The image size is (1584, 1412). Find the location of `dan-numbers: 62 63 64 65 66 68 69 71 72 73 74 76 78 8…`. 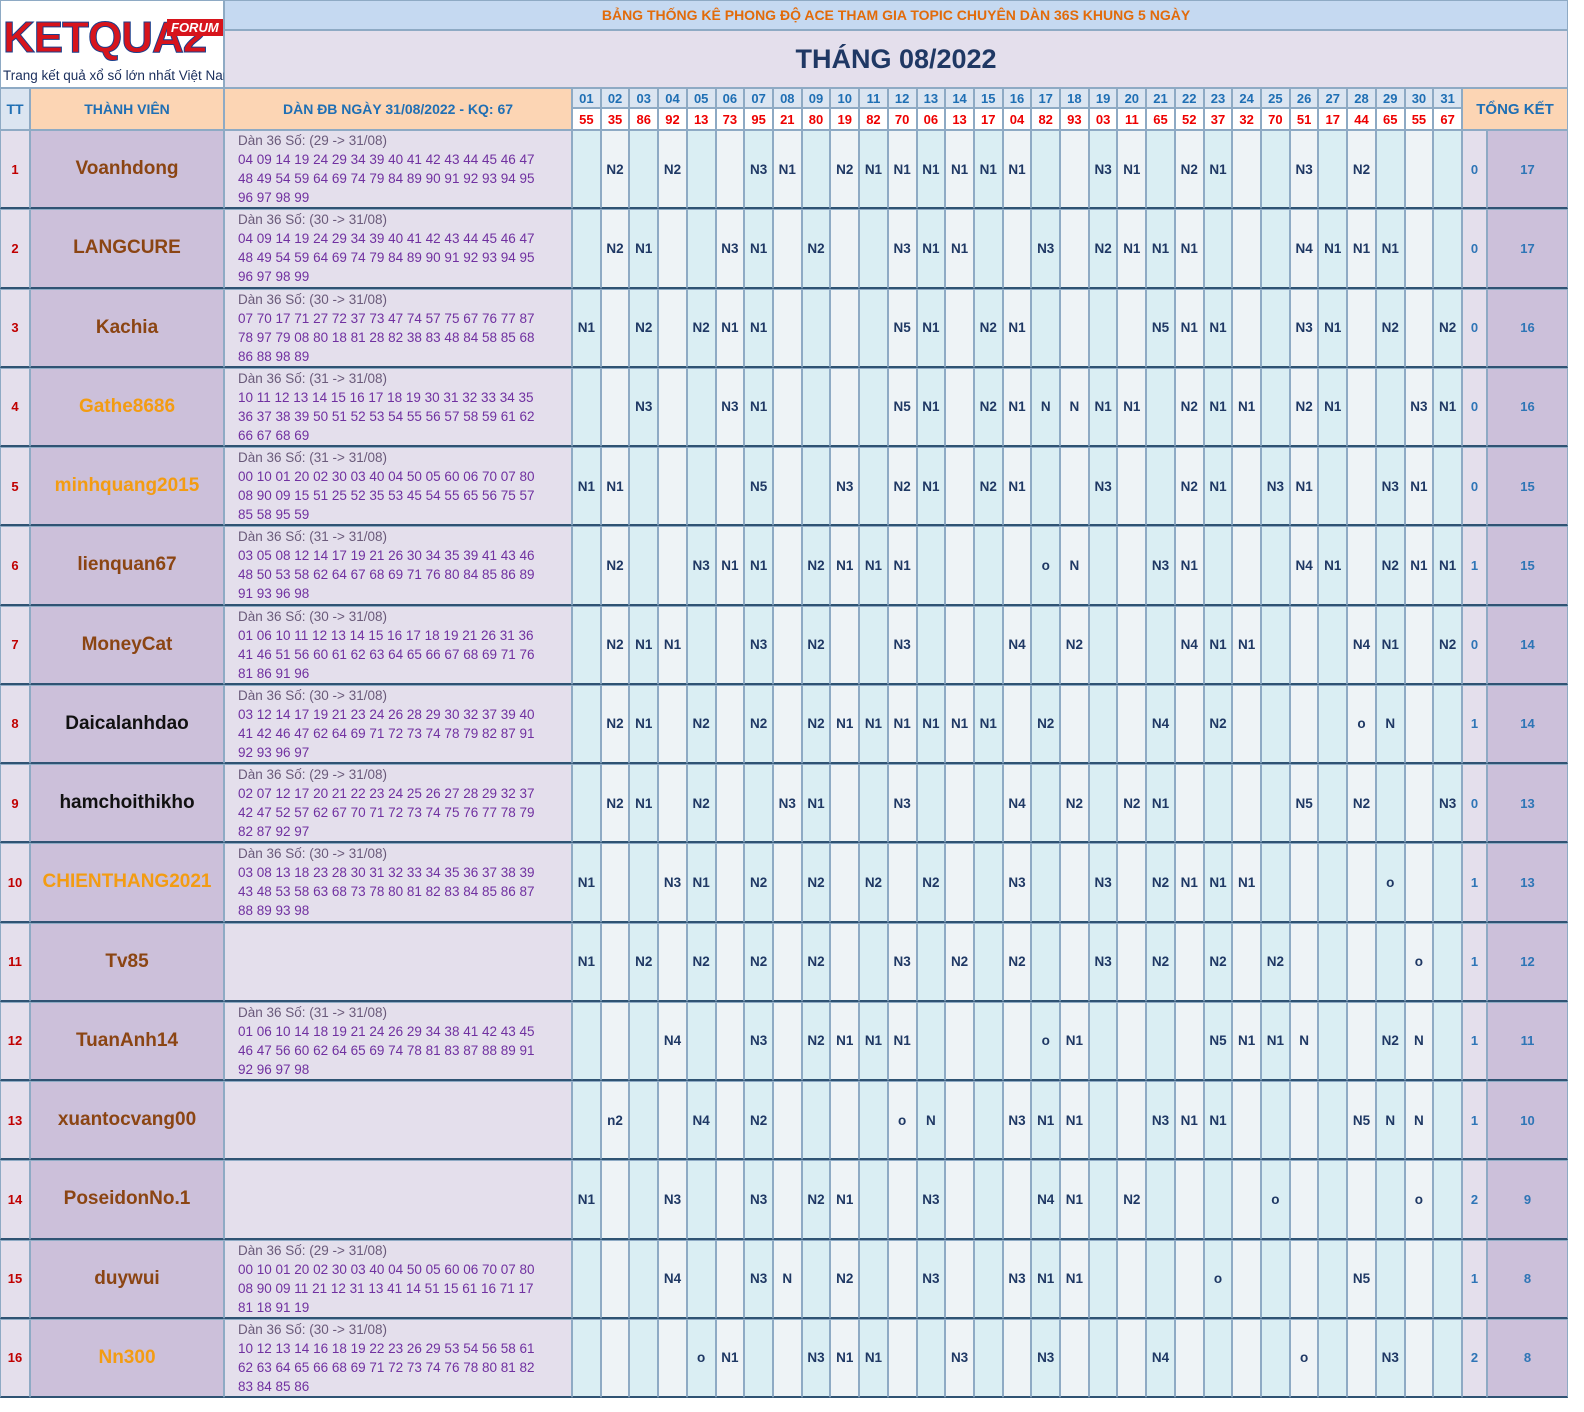

dan-numbers: 62 63 64 65 66 68 69 71 72 73 74 76 78 8… is located at coordinates (386, 1367).